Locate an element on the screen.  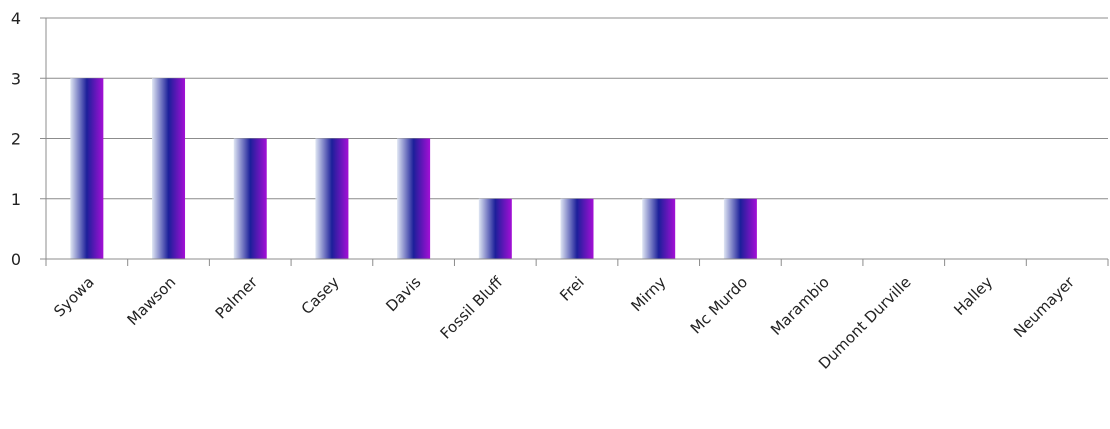
bar-casey is located at coordinates (332, 198).